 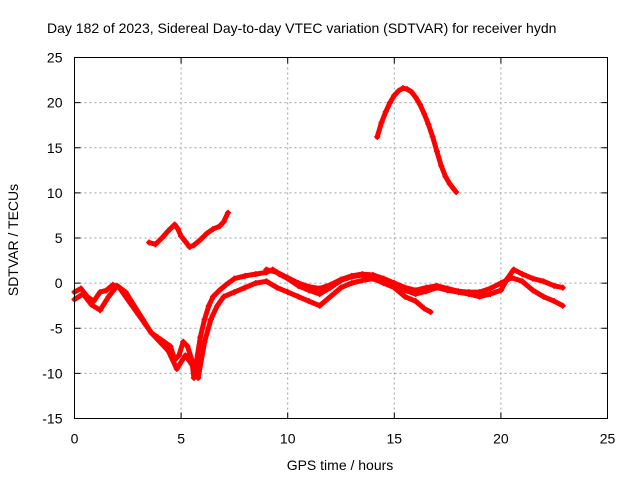 I want to click on x-tick-label: 15, so click(x=395, y=439).